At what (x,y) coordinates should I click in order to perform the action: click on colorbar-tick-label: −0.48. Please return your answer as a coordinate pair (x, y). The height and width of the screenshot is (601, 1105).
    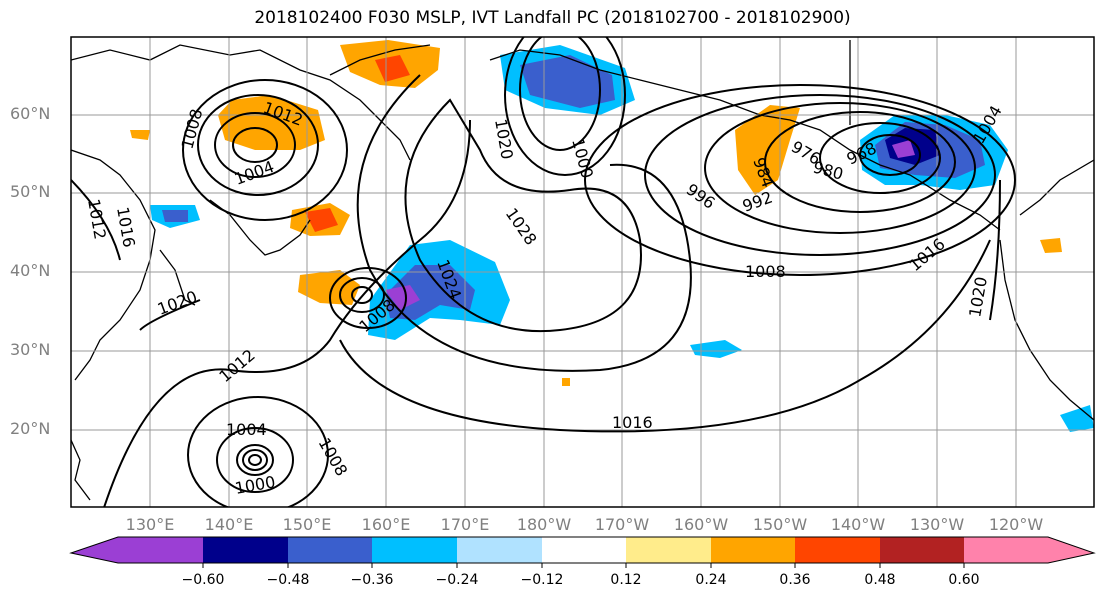
    Looking at the image, I should click on (288, 580).